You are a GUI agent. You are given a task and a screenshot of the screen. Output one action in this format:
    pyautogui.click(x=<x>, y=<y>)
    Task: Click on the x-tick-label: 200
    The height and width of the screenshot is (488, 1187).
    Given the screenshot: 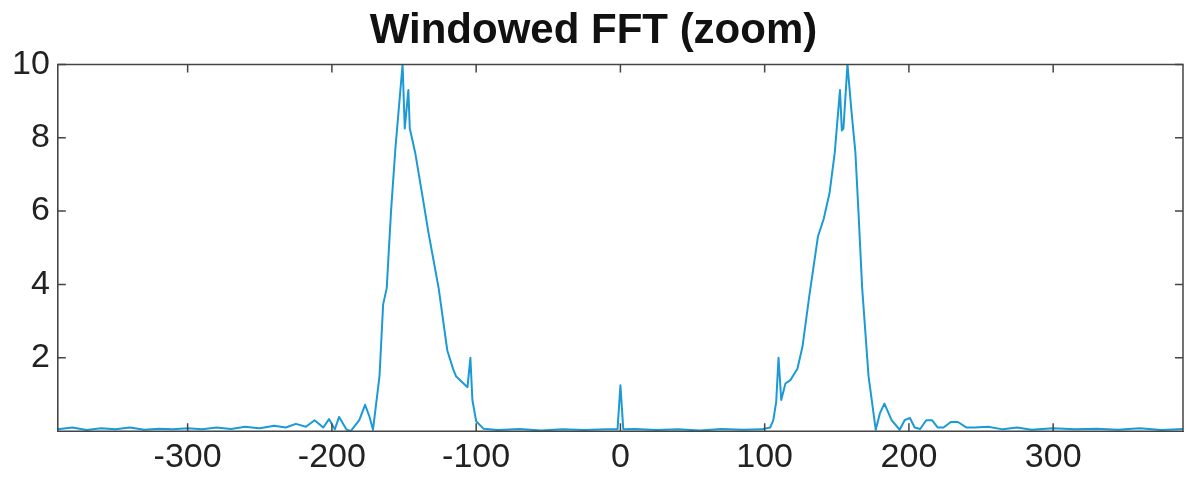 What is the action you would take?
    pyautogui.click(x=909, y=454)
    